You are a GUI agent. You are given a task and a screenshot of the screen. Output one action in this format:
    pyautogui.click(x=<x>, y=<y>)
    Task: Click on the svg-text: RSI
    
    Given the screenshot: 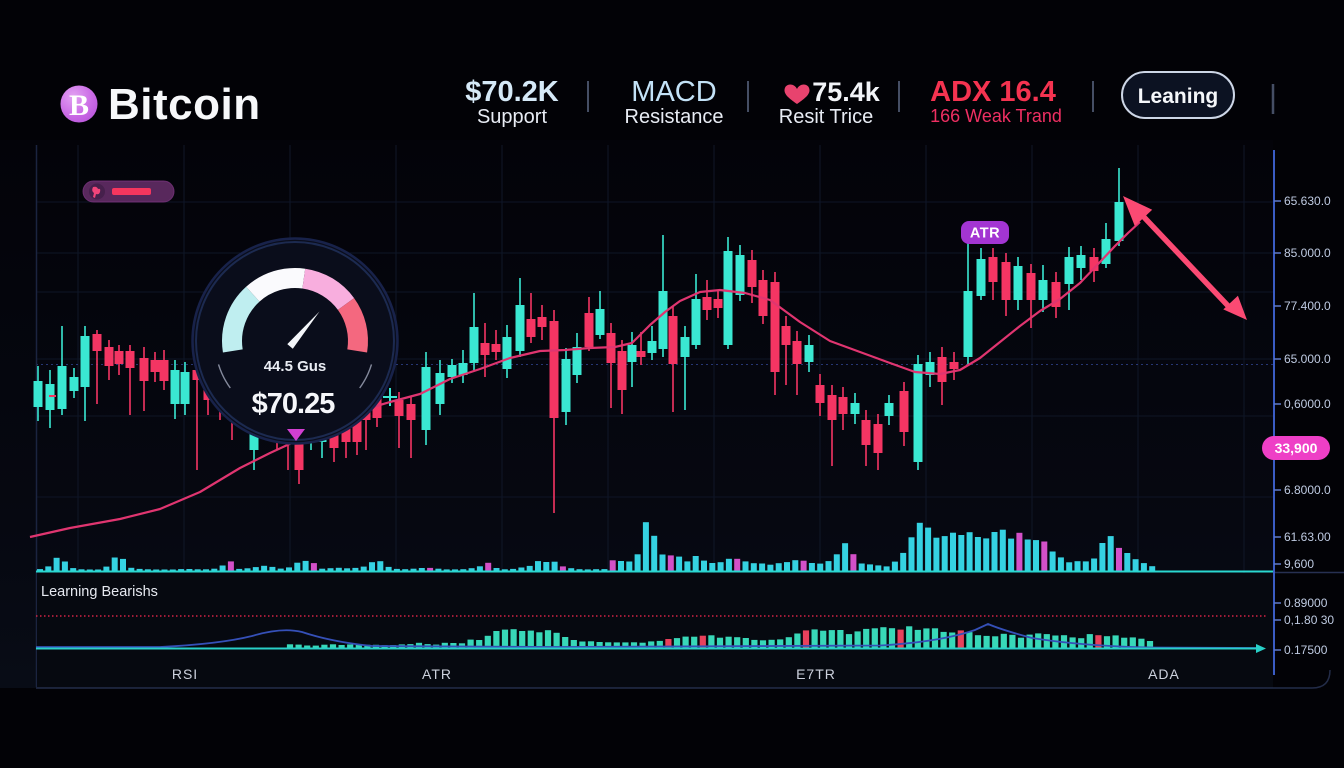 What is the action you would take?
    pyautogui.click(x=185, y=674)
    